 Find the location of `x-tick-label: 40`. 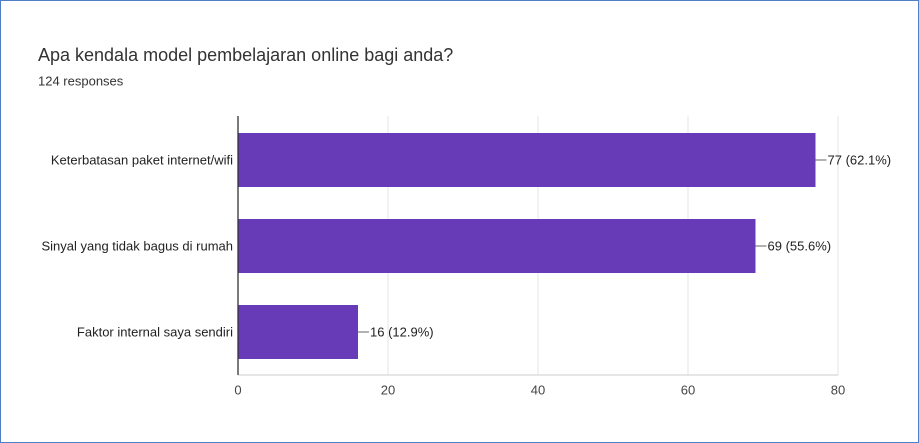

x-tick-label: 40 is located at coordinates (538, 389).